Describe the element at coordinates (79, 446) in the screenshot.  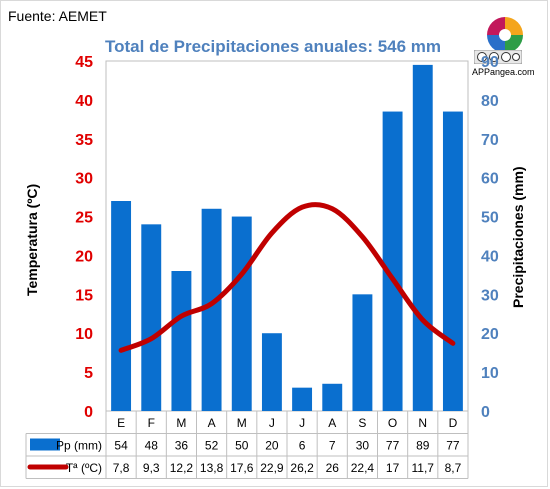
I see `legend-label-precipitation: Pp (mm)` at that location.